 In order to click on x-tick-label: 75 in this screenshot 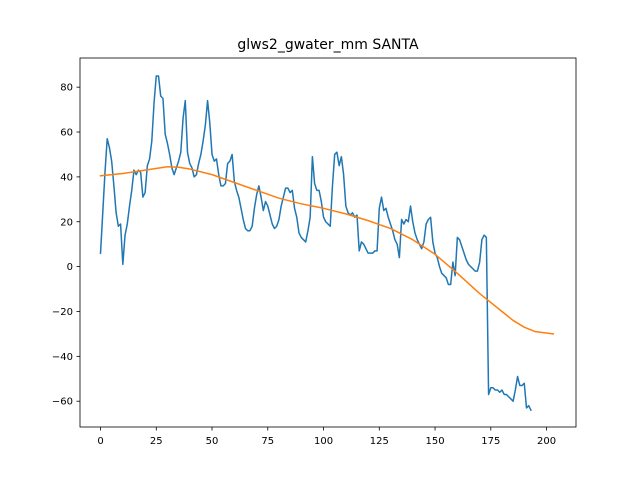, I will do `click(267, 441)`.